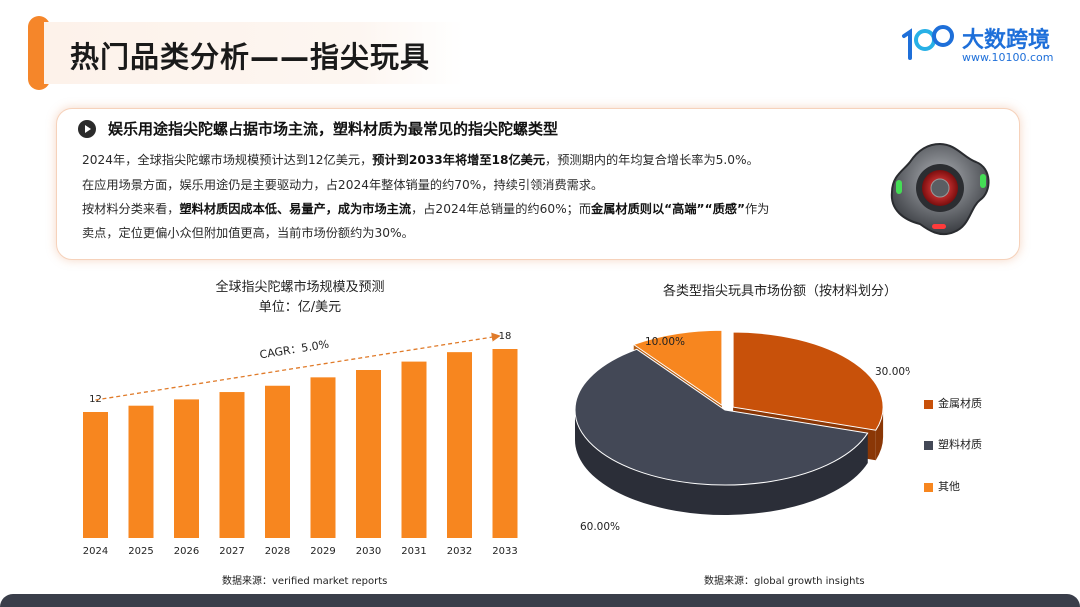 The height and width of the screenshot is (607, 1080). What do you see at coordinates (459, 445) in the screenshot?
I see `bar-2032` at bounding box center [459, 445].